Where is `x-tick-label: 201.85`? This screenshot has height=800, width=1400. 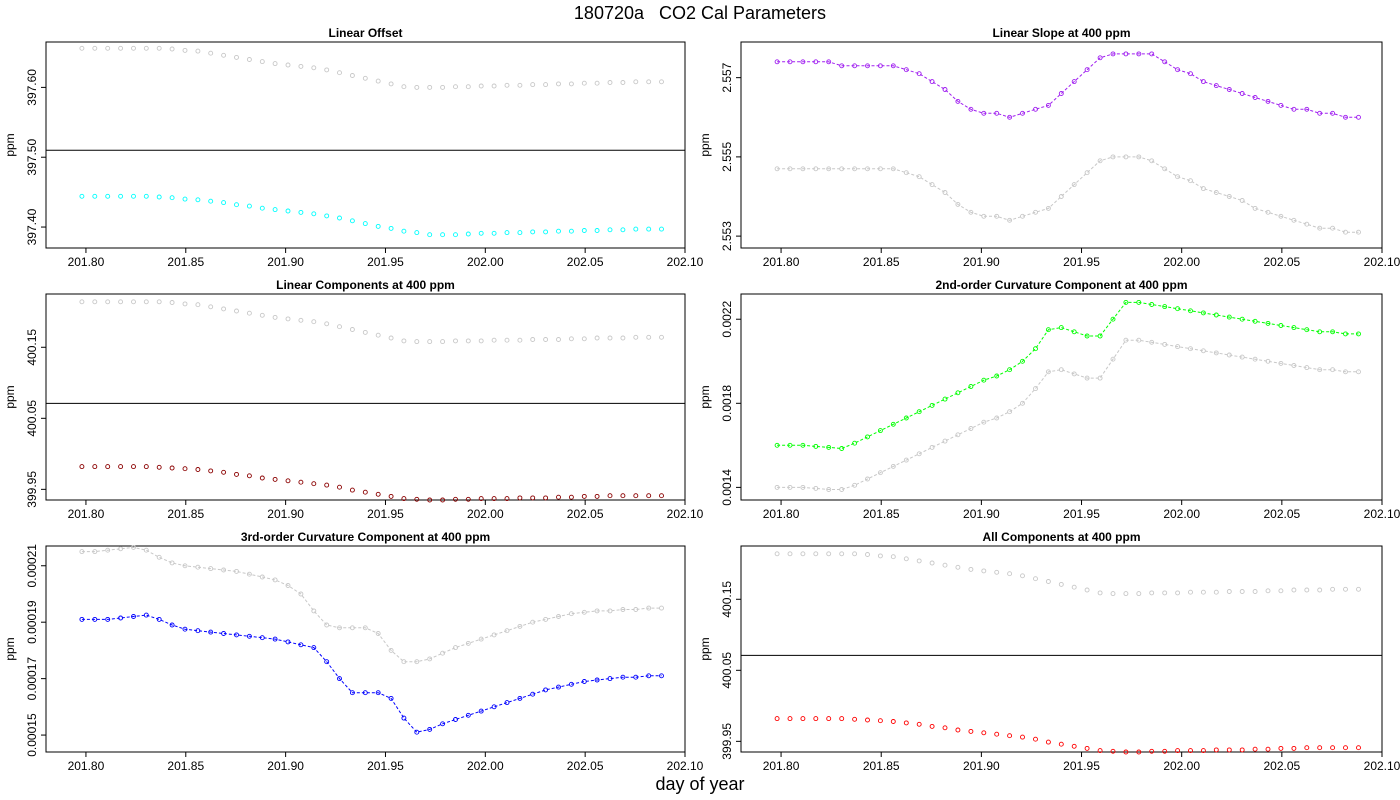
x-tick-label: 201.85 is located at coordinates (881, 514).